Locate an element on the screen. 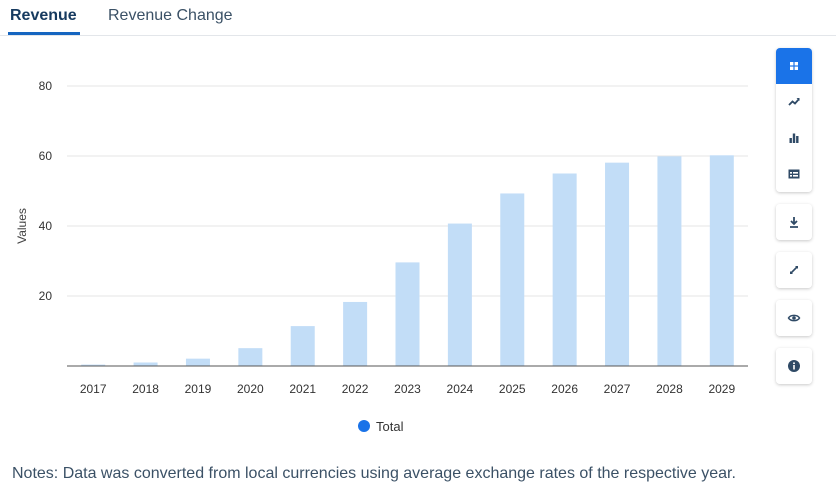 Image resolution: width=836 pixels, height=488 pixels. y-axis-ticks: 20 40 60 80 is located at coordinates (46, 191).